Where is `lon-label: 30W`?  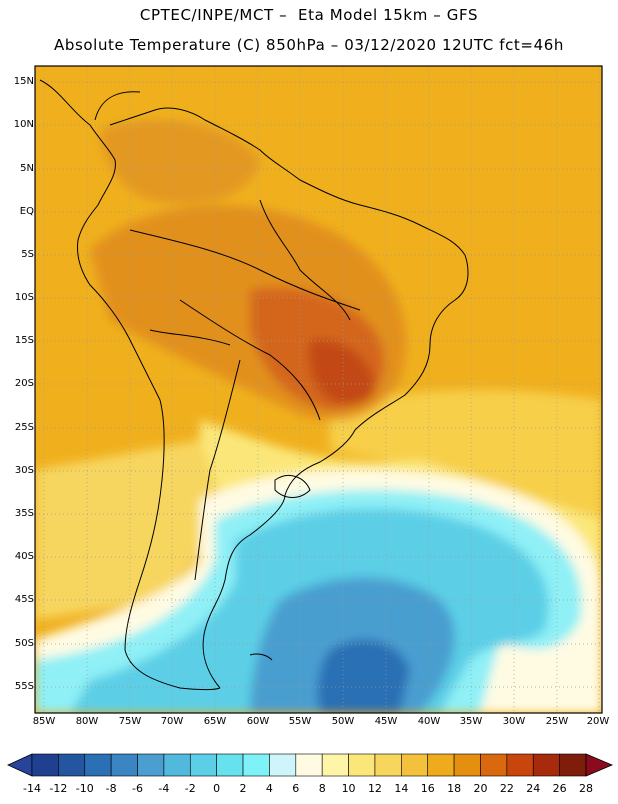
lon-label: 30W is located at coordinates (514, 721).